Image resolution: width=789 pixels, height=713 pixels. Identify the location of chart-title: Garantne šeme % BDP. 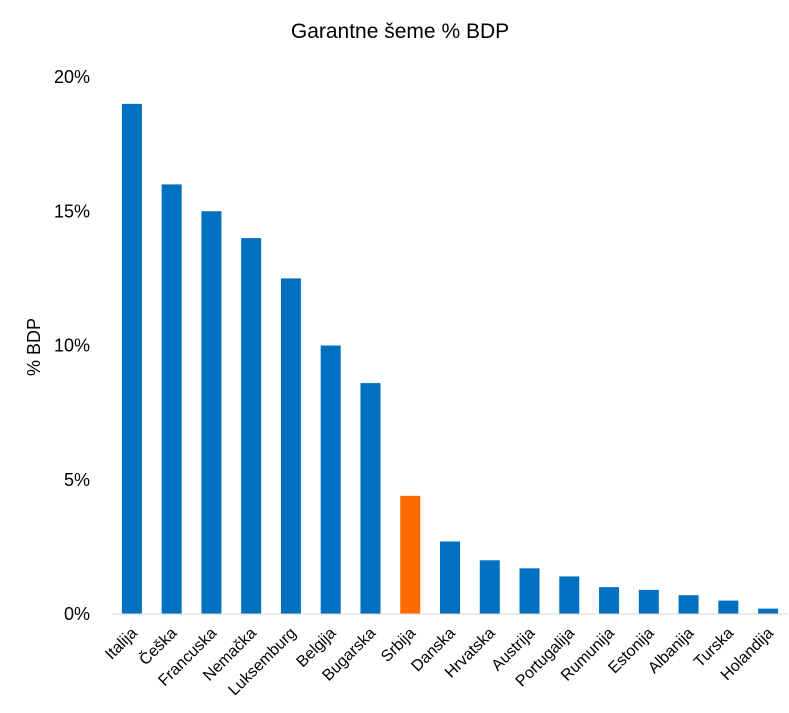
(400, 31).